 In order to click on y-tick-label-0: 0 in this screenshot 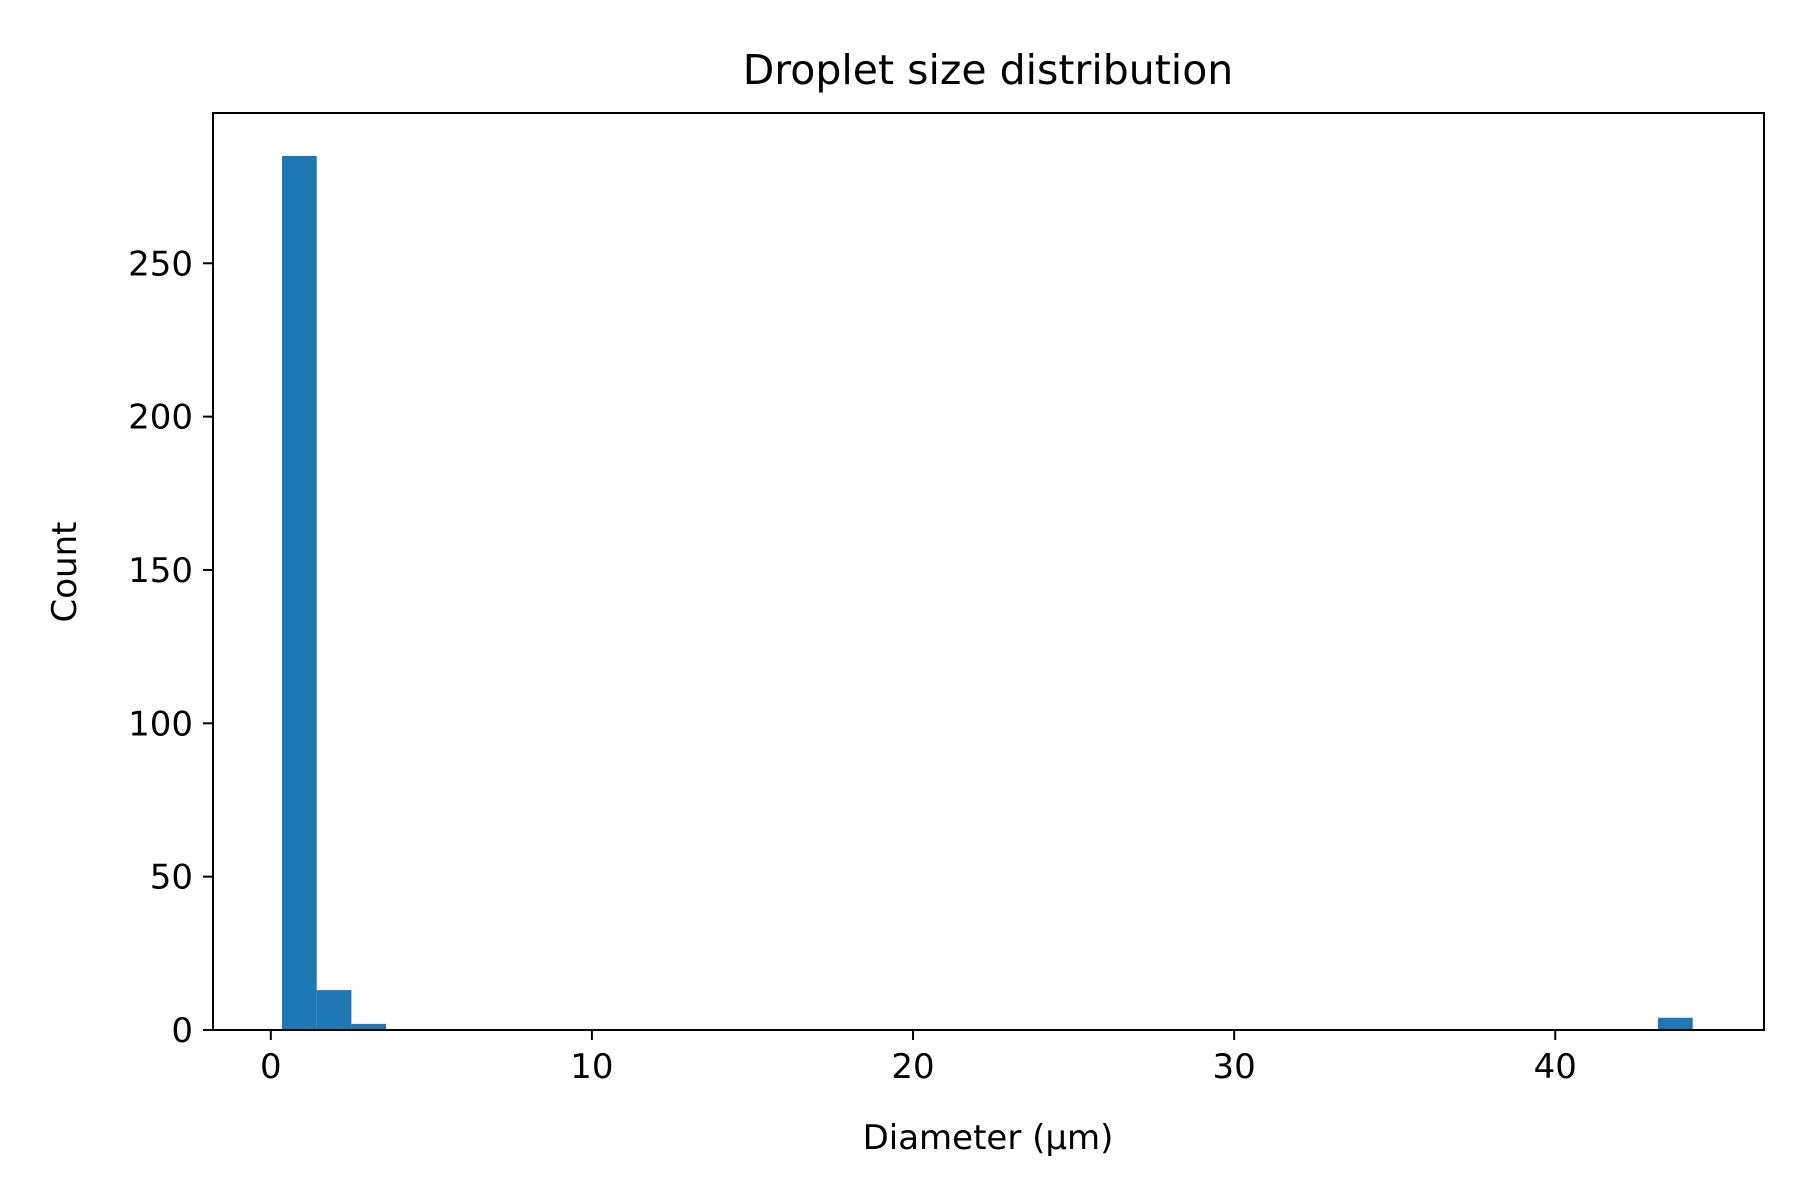, I will do `click(182, 1031)`.